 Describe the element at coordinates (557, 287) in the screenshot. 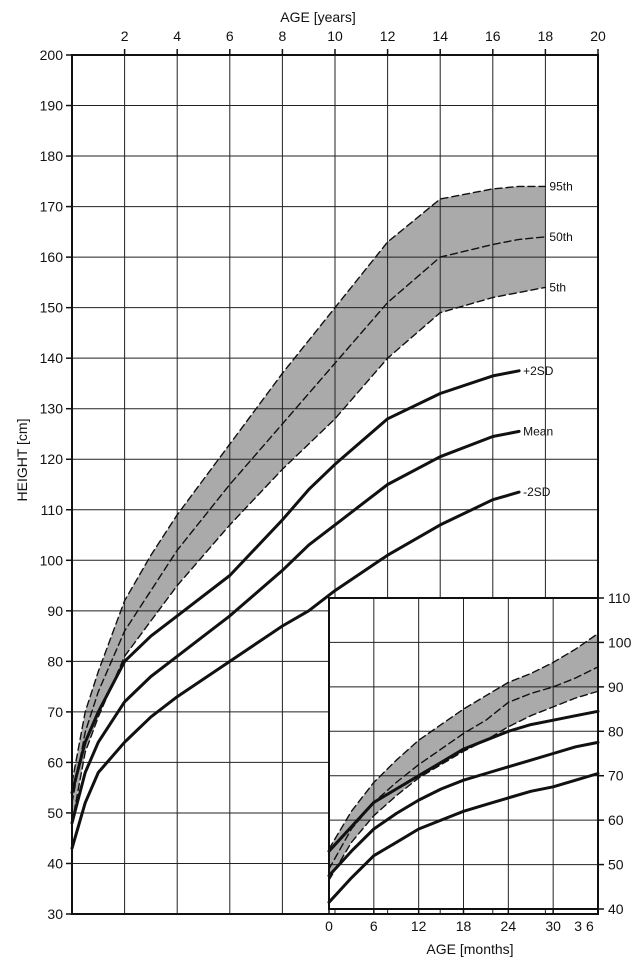

I see `series-5th-label: 5th` at that location.